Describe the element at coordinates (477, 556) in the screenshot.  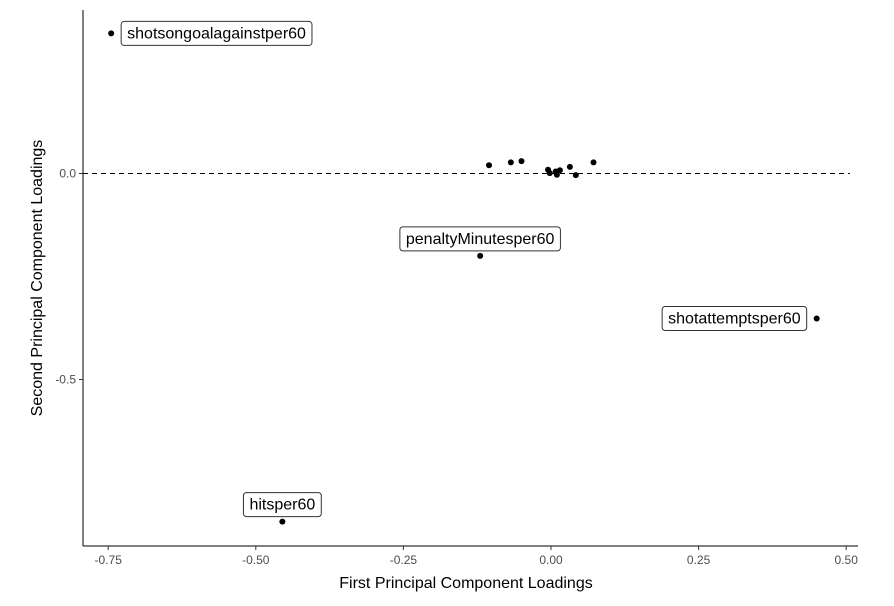
I see `x-ticks: -0.75 -0.50 -0.25 0.00 0.25 0.50` at that location.